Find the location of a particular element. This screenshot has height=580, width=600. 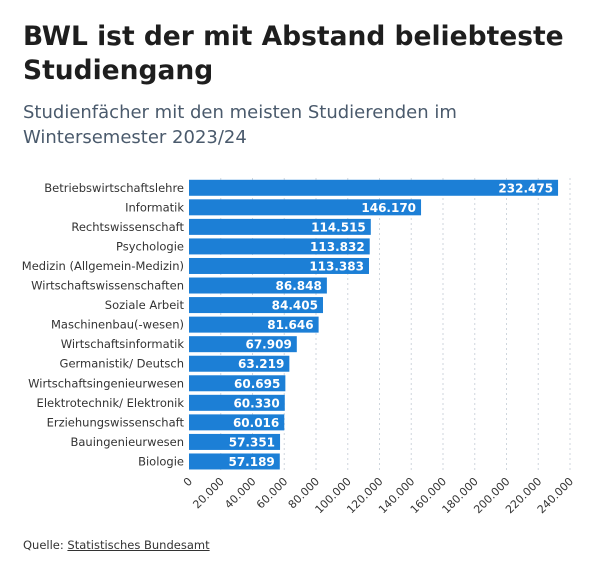

category-label: Wirtschaftsinformatik is located at coordinates (123, 344).